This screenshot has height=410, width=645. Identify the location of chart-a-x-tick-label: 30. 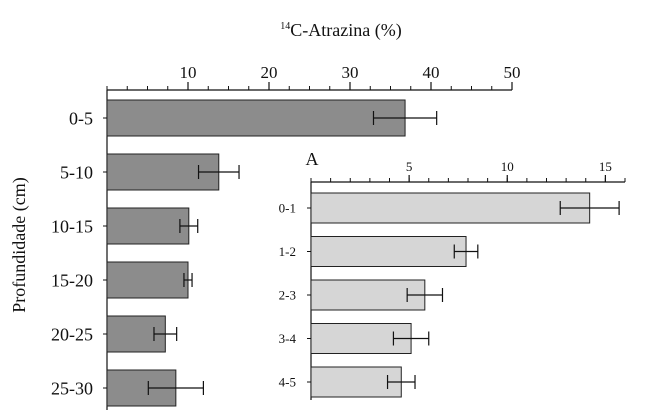
(350, 72).